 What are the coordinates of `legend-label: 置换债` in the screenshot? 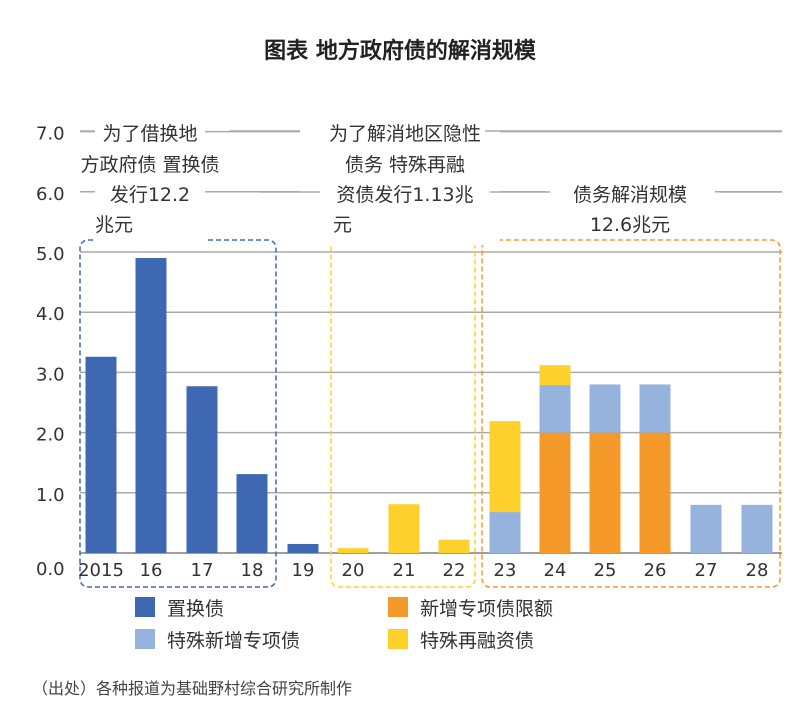 It's located at (195, 609).